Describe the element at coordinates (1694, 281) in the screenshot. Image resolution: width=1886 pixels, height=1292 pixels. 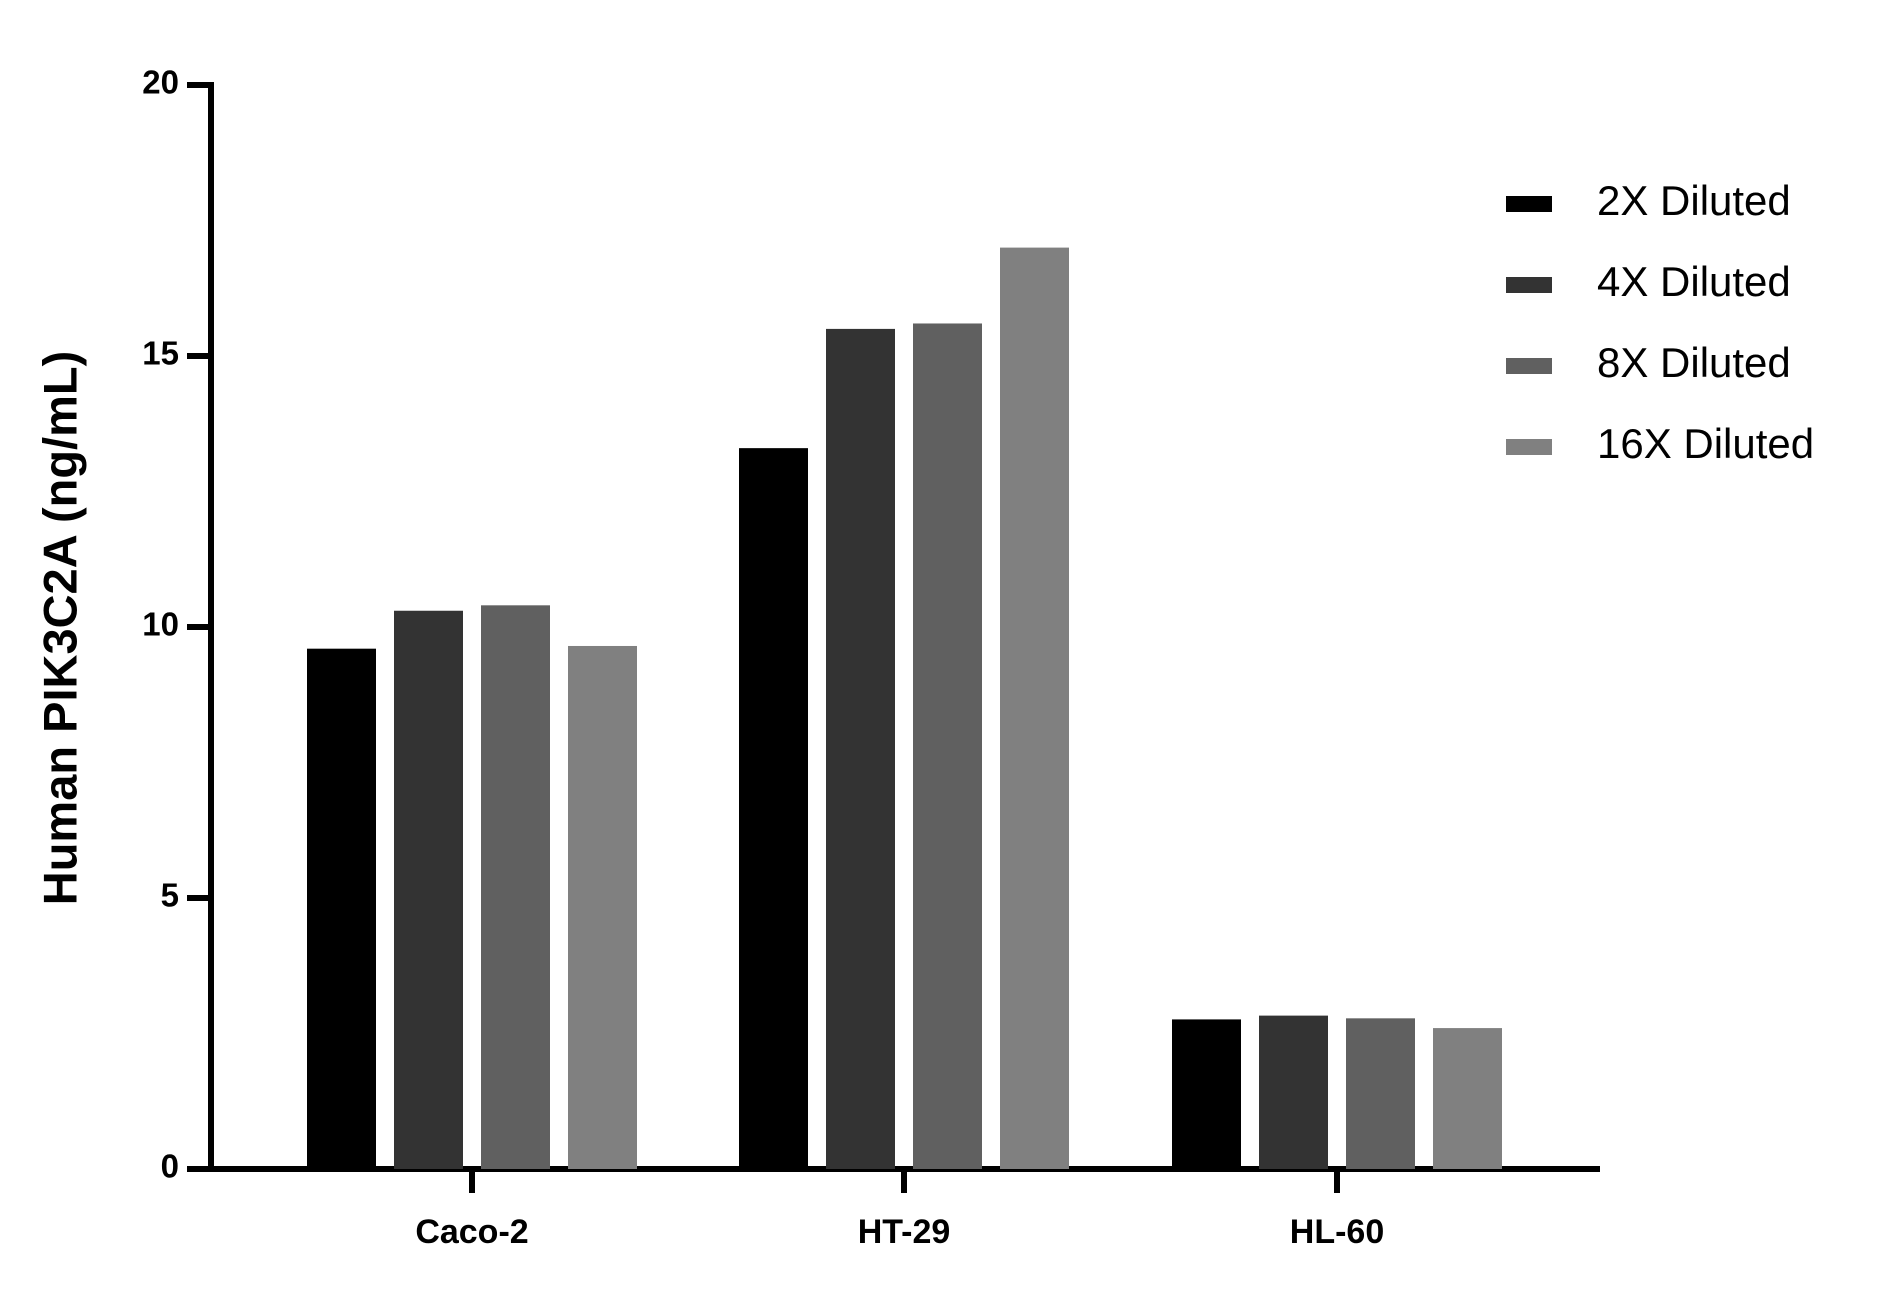
I see `legend-label: 4X Diluted` at that location.